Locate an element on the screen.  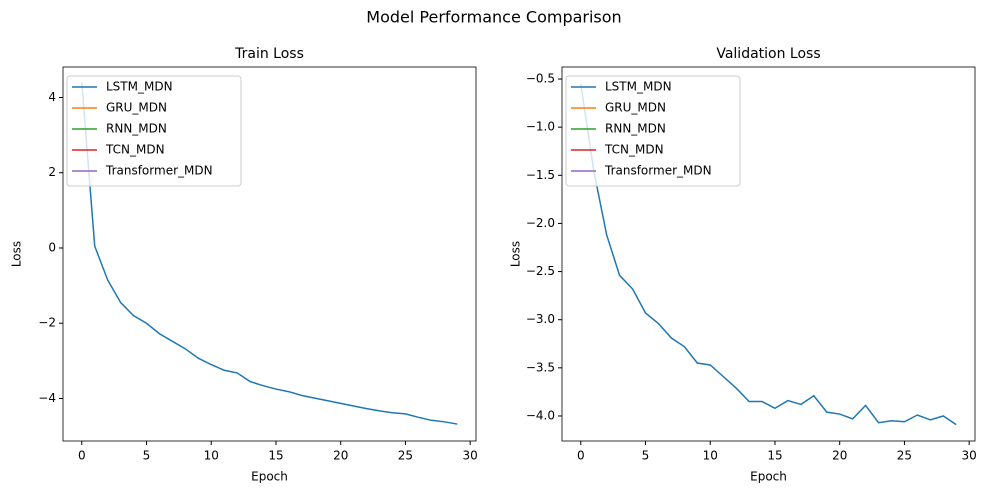
y-tick-label: −4.0 is located at coordinates (540, 415).